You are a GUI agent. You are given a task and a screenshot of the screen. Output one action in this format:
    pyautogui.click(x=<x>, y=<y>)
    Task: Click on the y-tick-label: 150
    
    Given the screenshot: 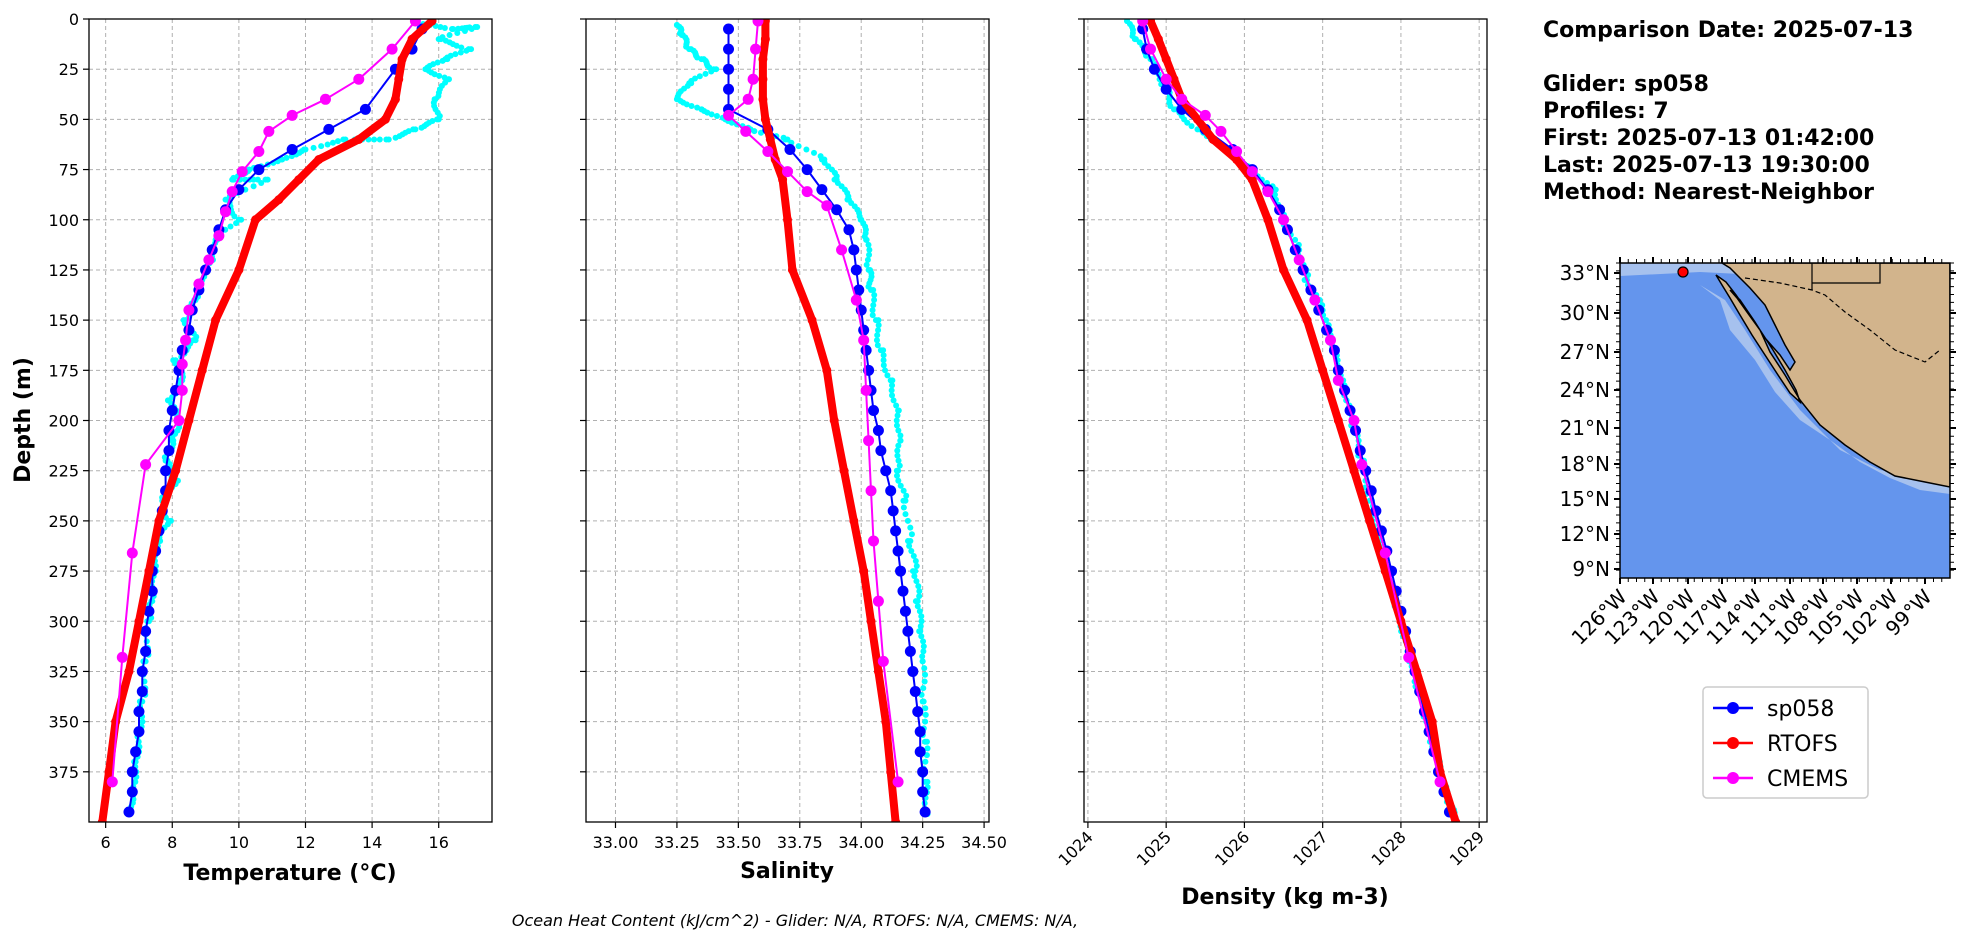 What is the action you would take?
    pyautogui.click(x=63, y=320)
    